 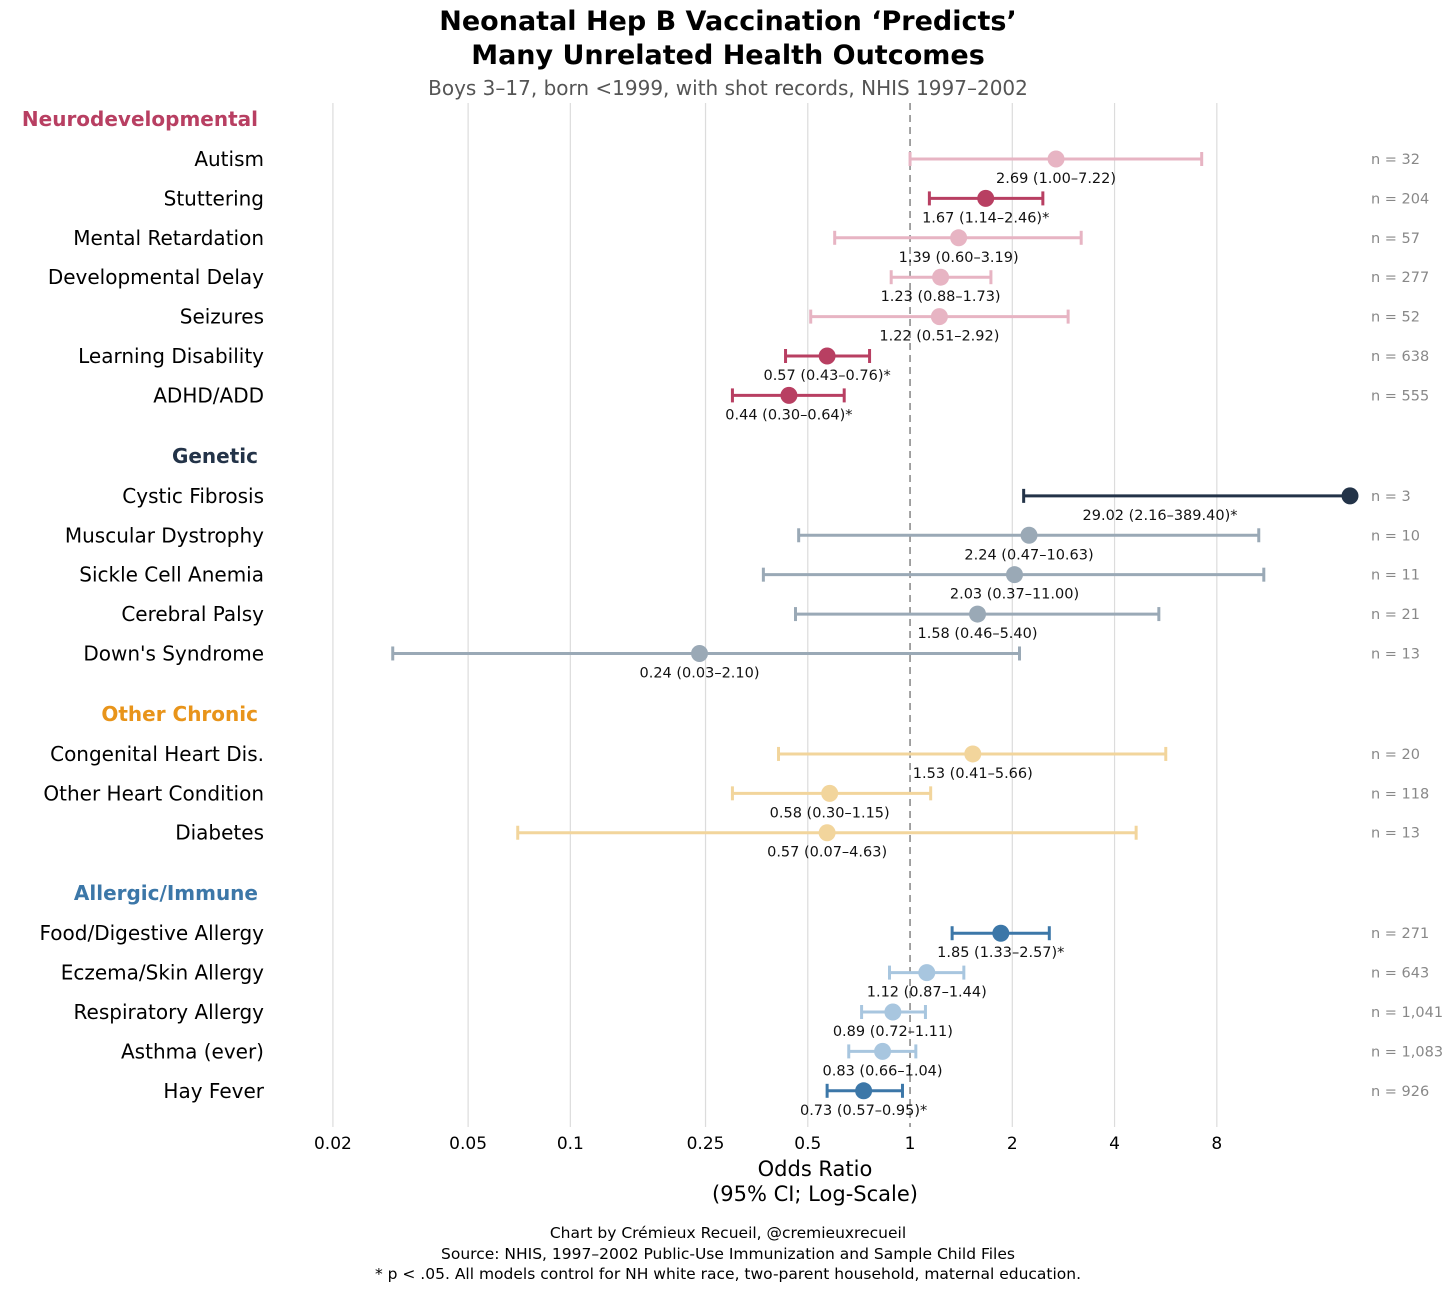 What do you see at coordinates (728, 21) in the screenshot?
I see `chart-title-line-1: Neonatal Hep B Vaccination ‘Predicts’` at bounding box center [728, 21].